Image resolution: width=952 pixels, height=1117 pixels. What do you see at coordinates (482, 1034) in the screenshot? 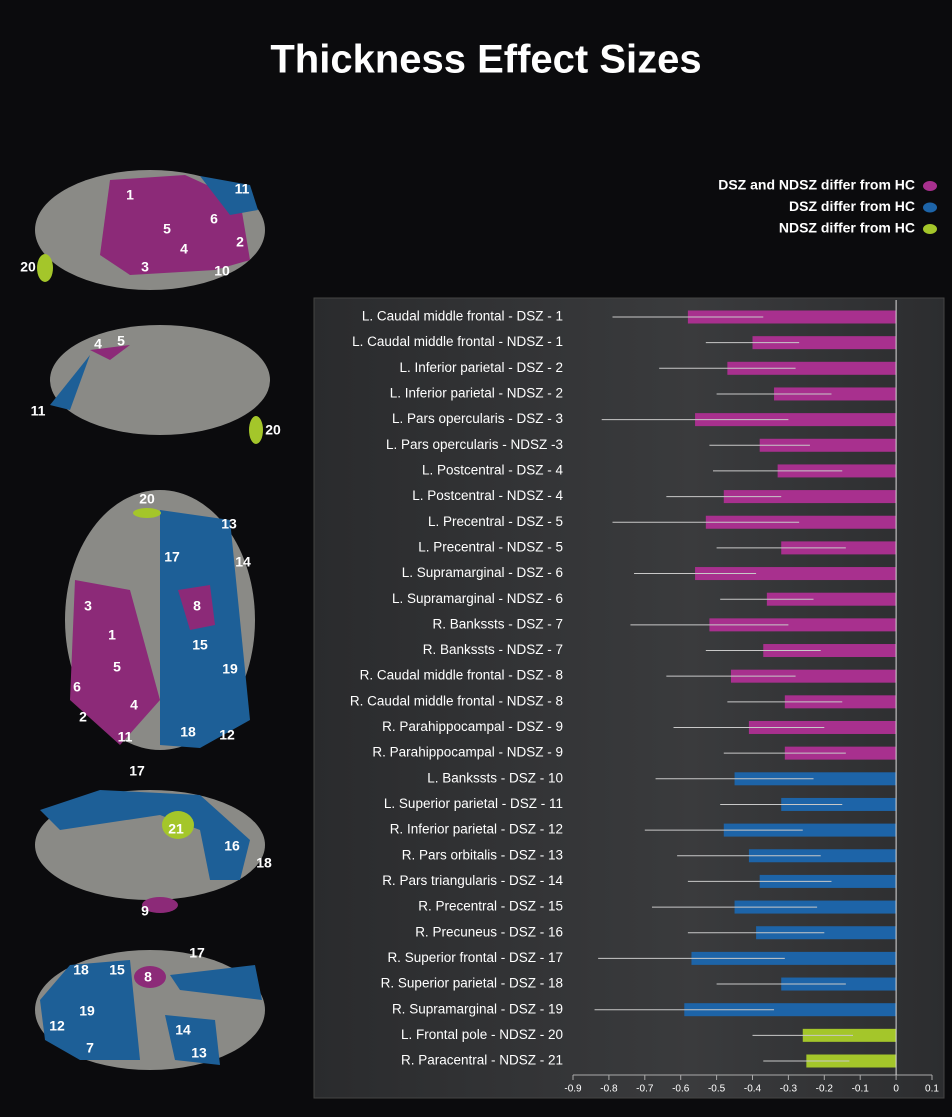
I see `category-label: L. Frontal pole - NDSZ - 20` at bounding box center [482, 1034].